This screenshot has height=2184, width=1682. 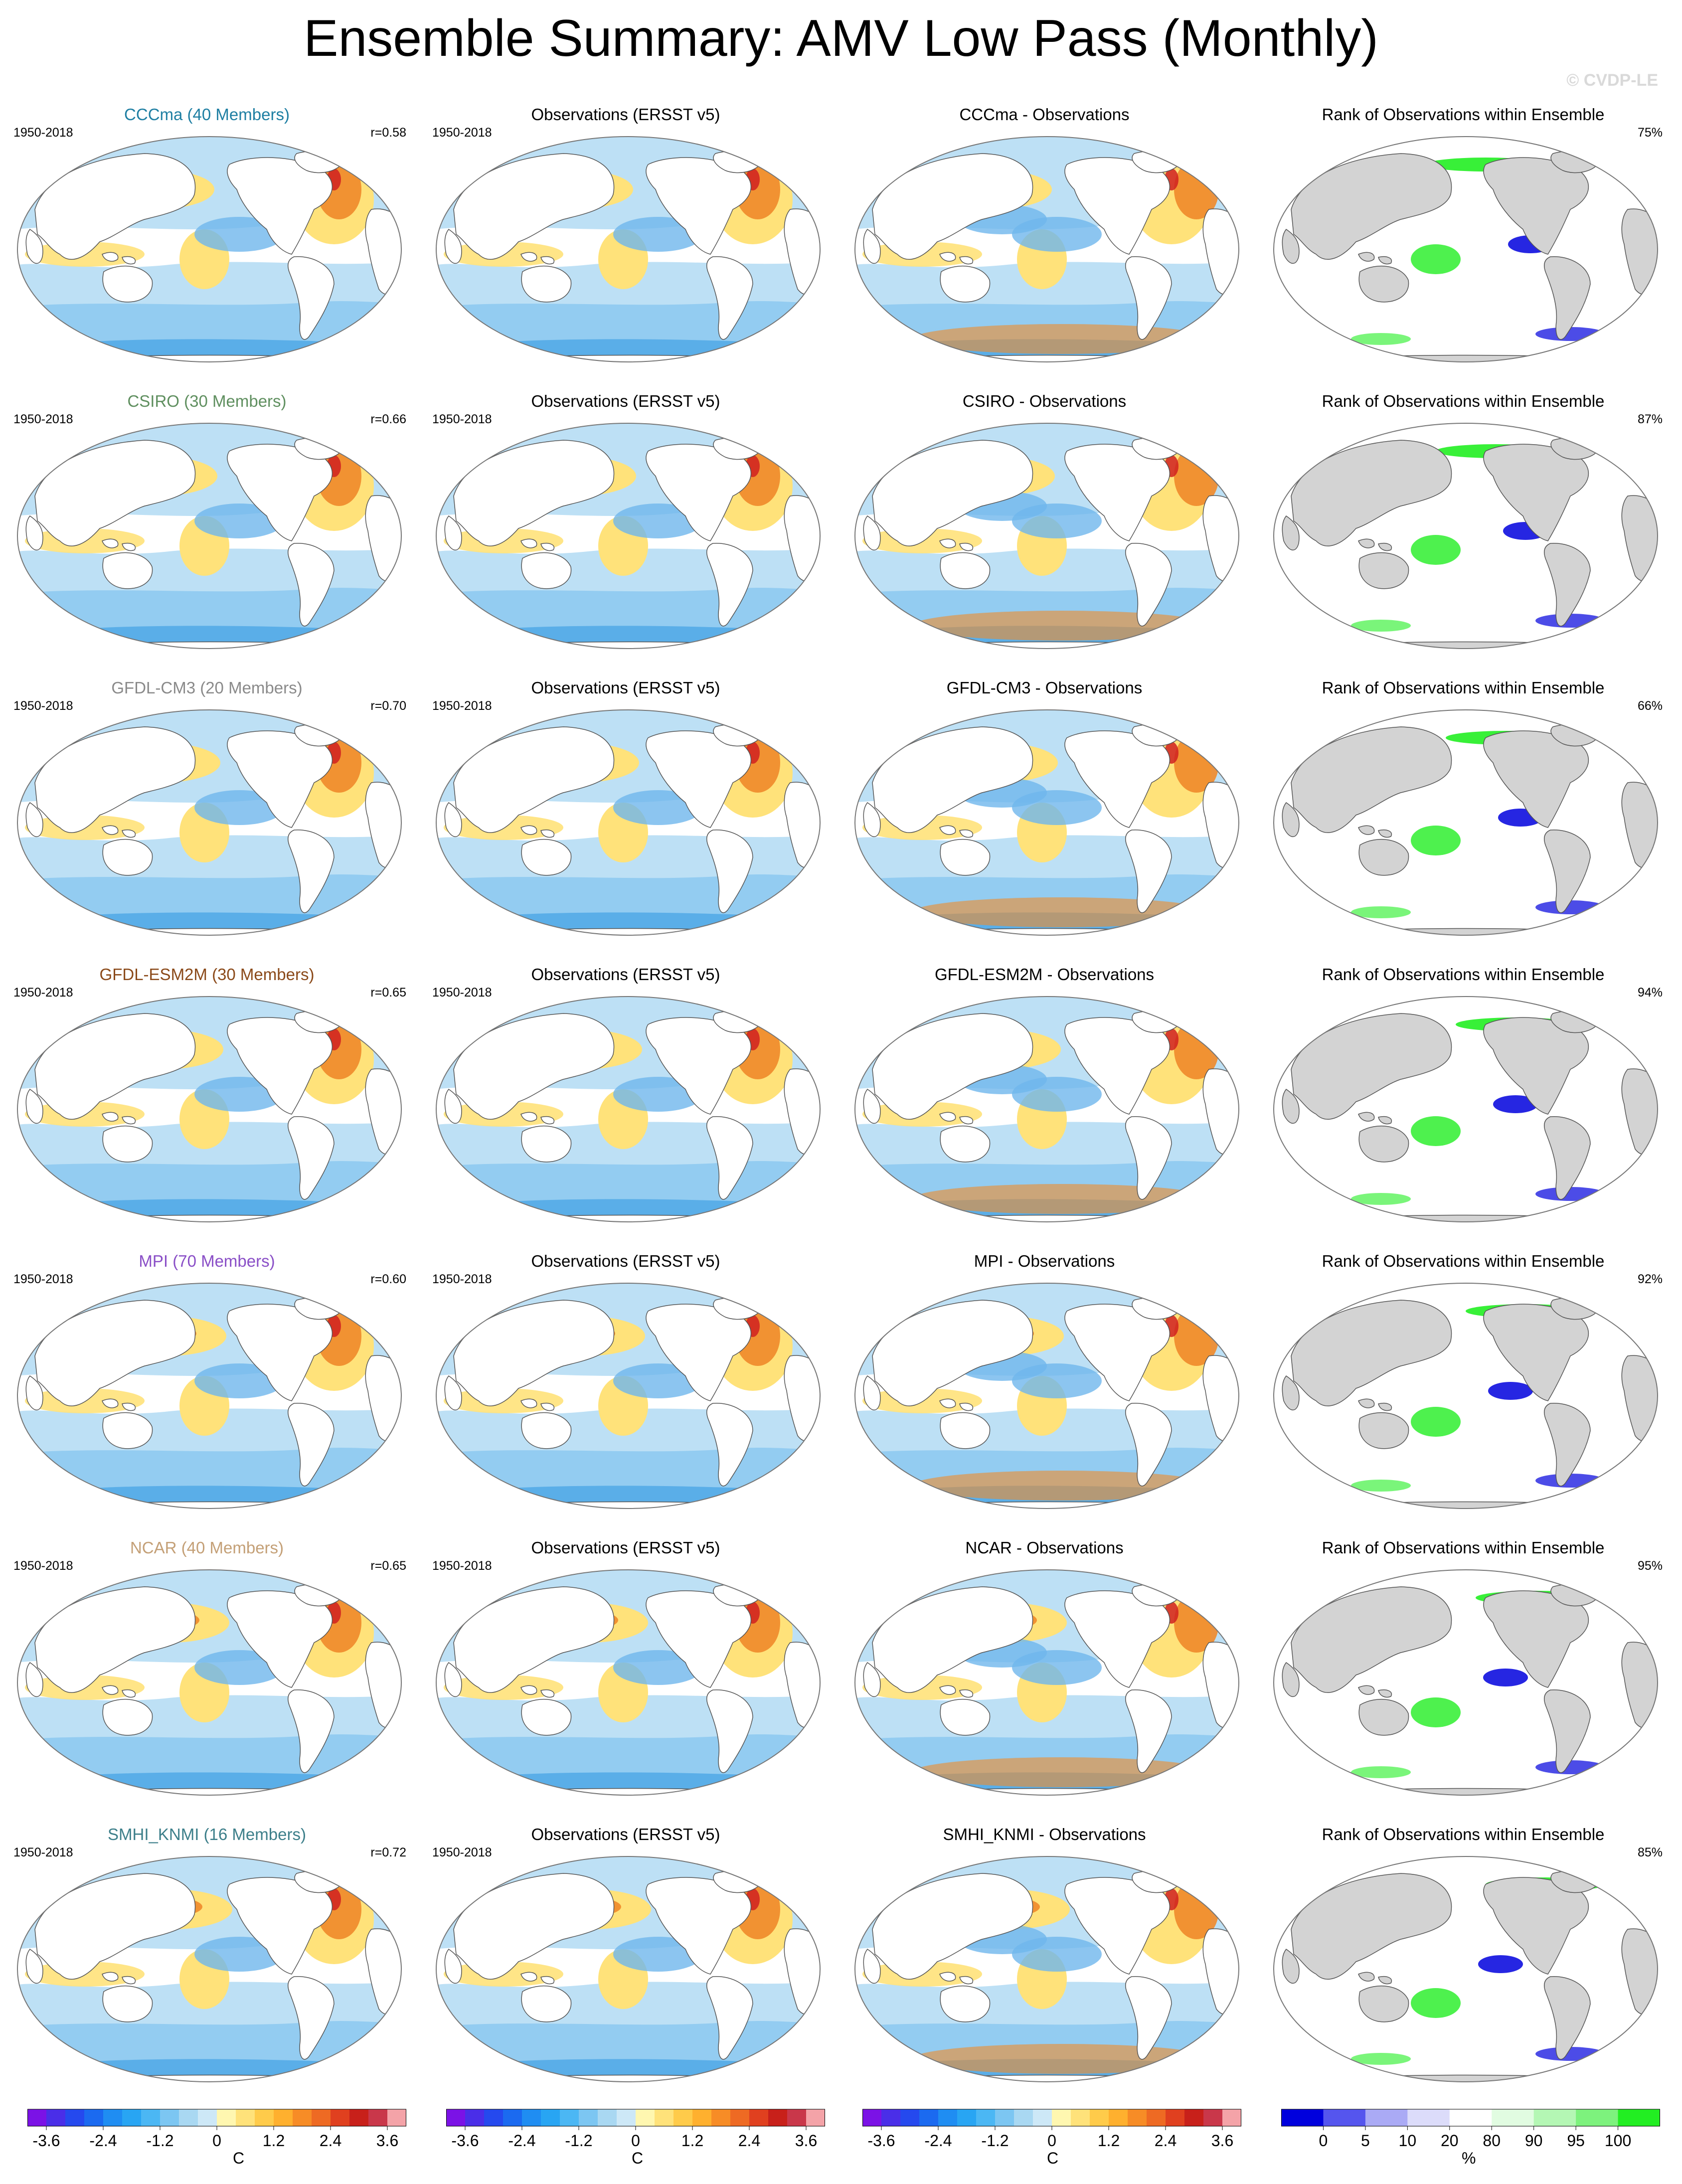 I want to click on colorbar-rank: 0 5 10 20 80 90 95 100 %, so click(x=1470, y=2138).